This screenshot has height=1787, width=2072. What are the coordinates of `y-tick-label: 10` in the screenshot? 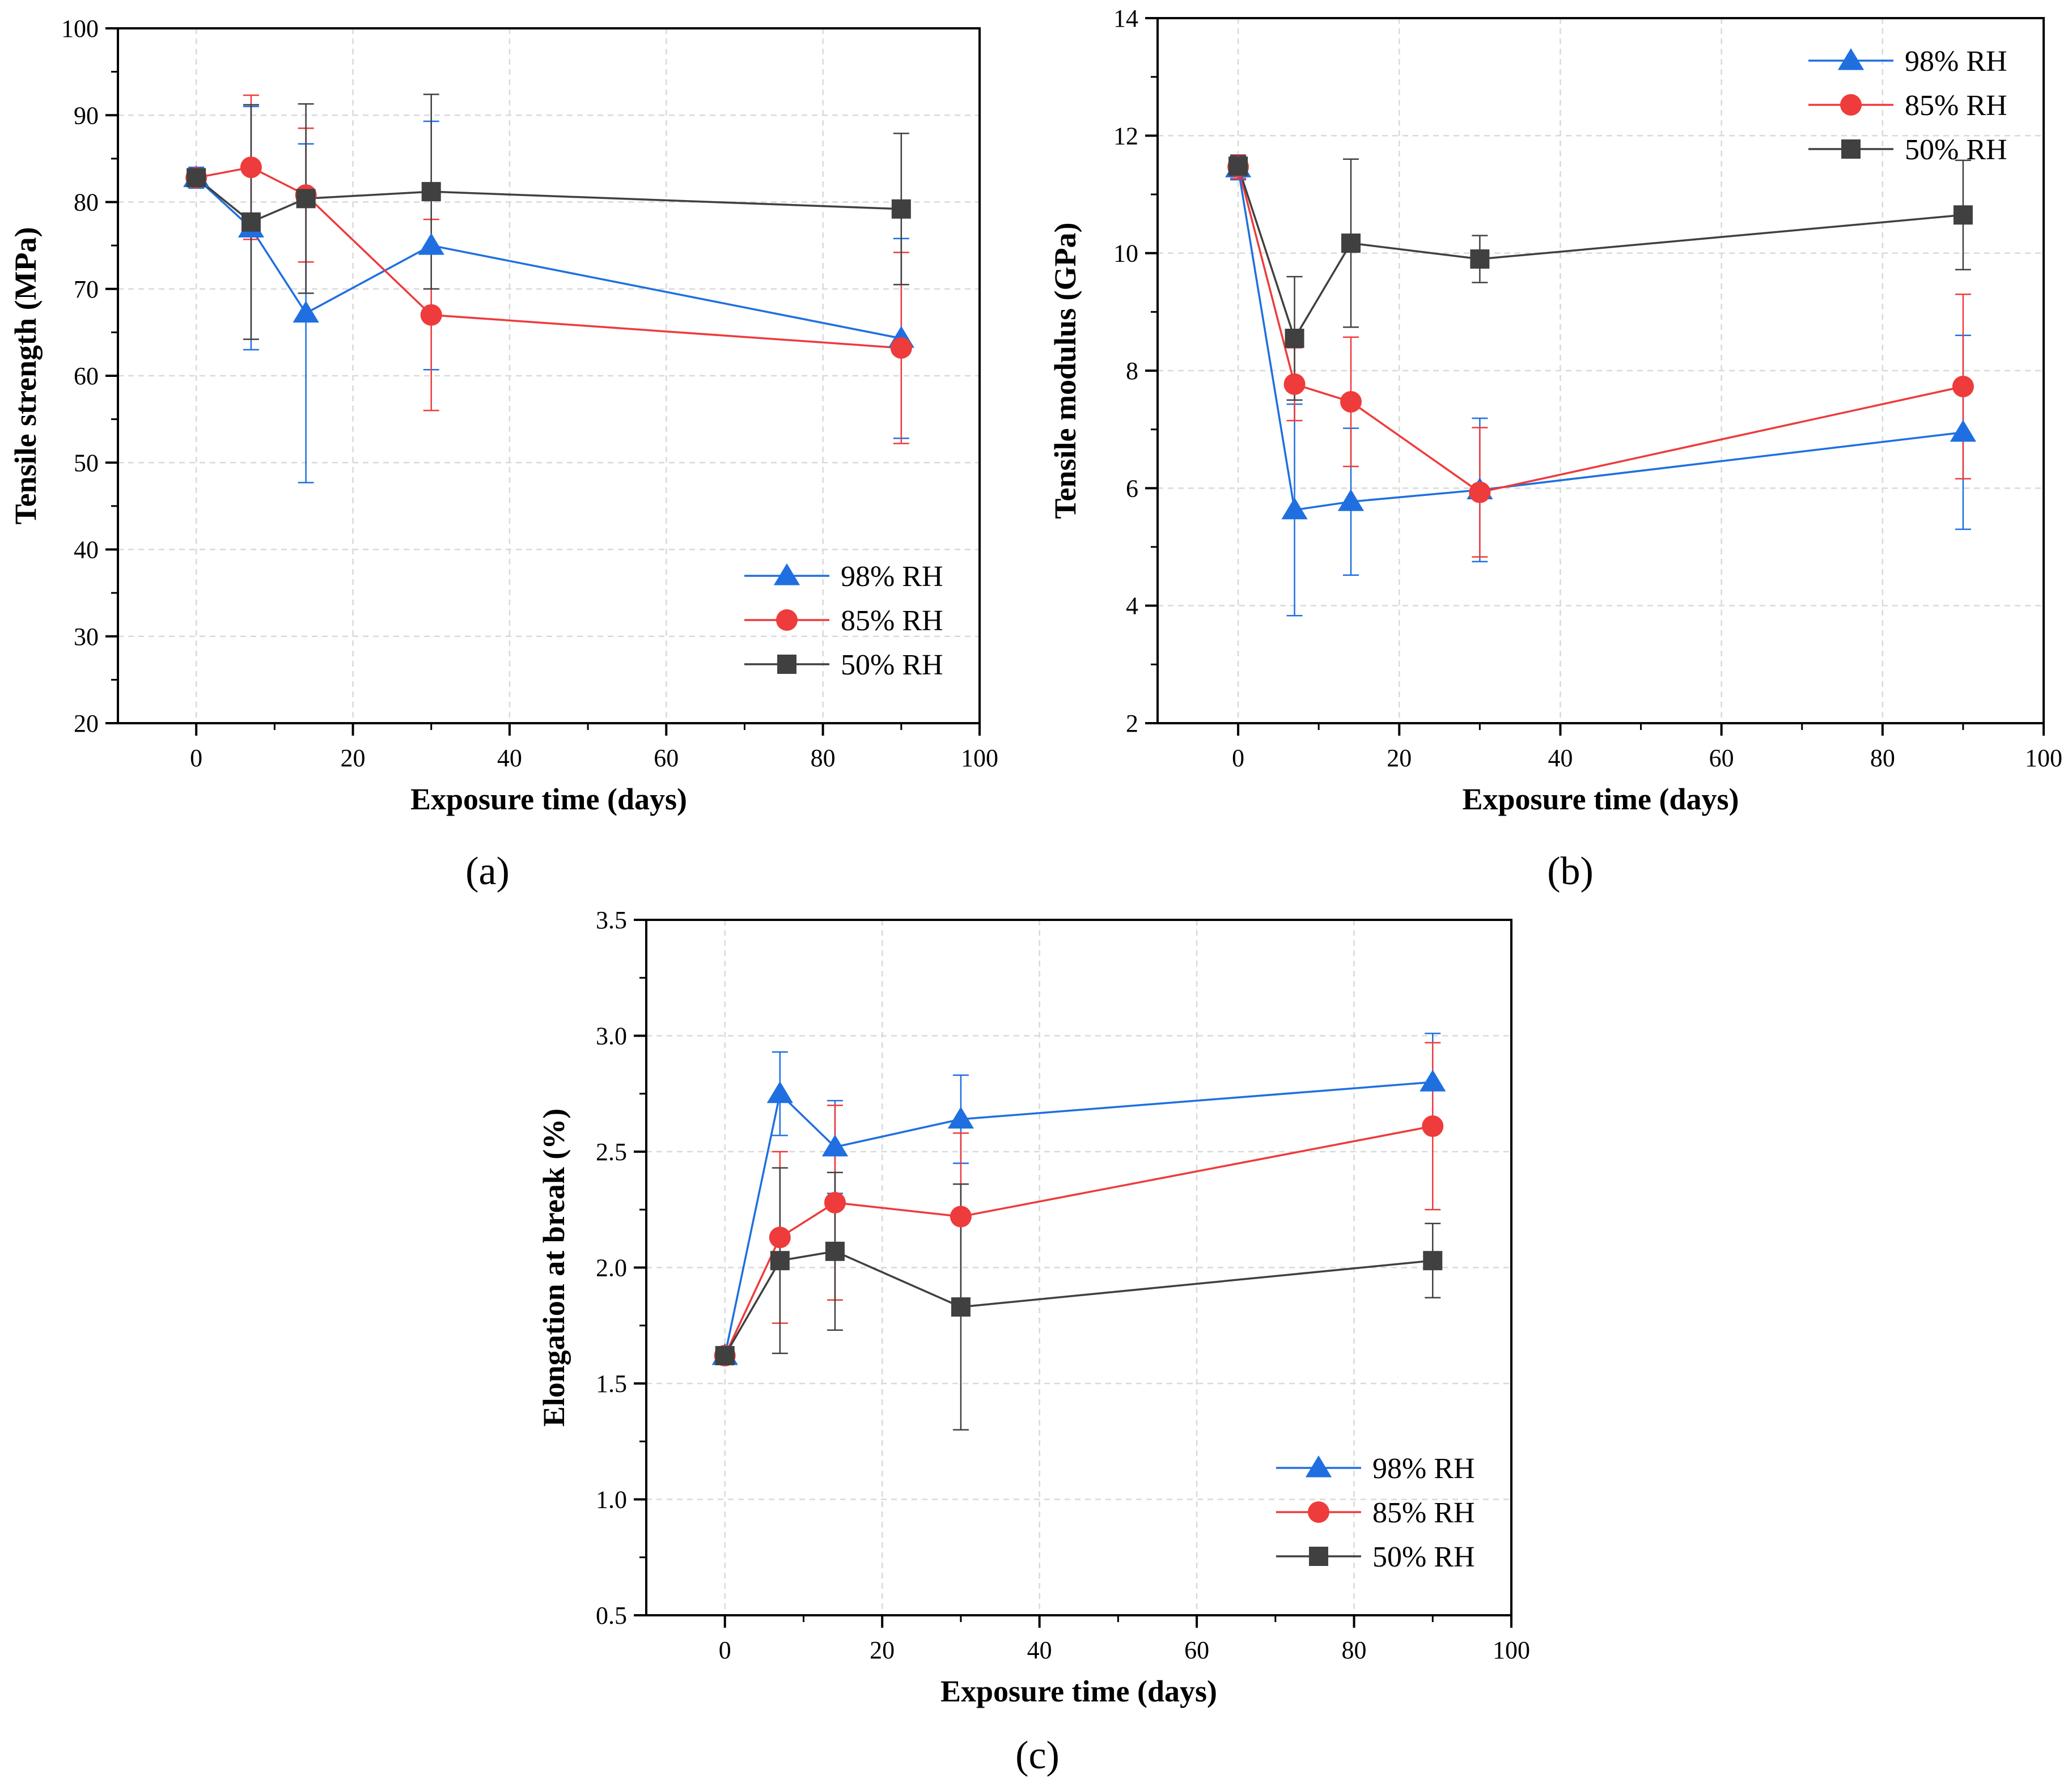 It's located at (1125, 254).